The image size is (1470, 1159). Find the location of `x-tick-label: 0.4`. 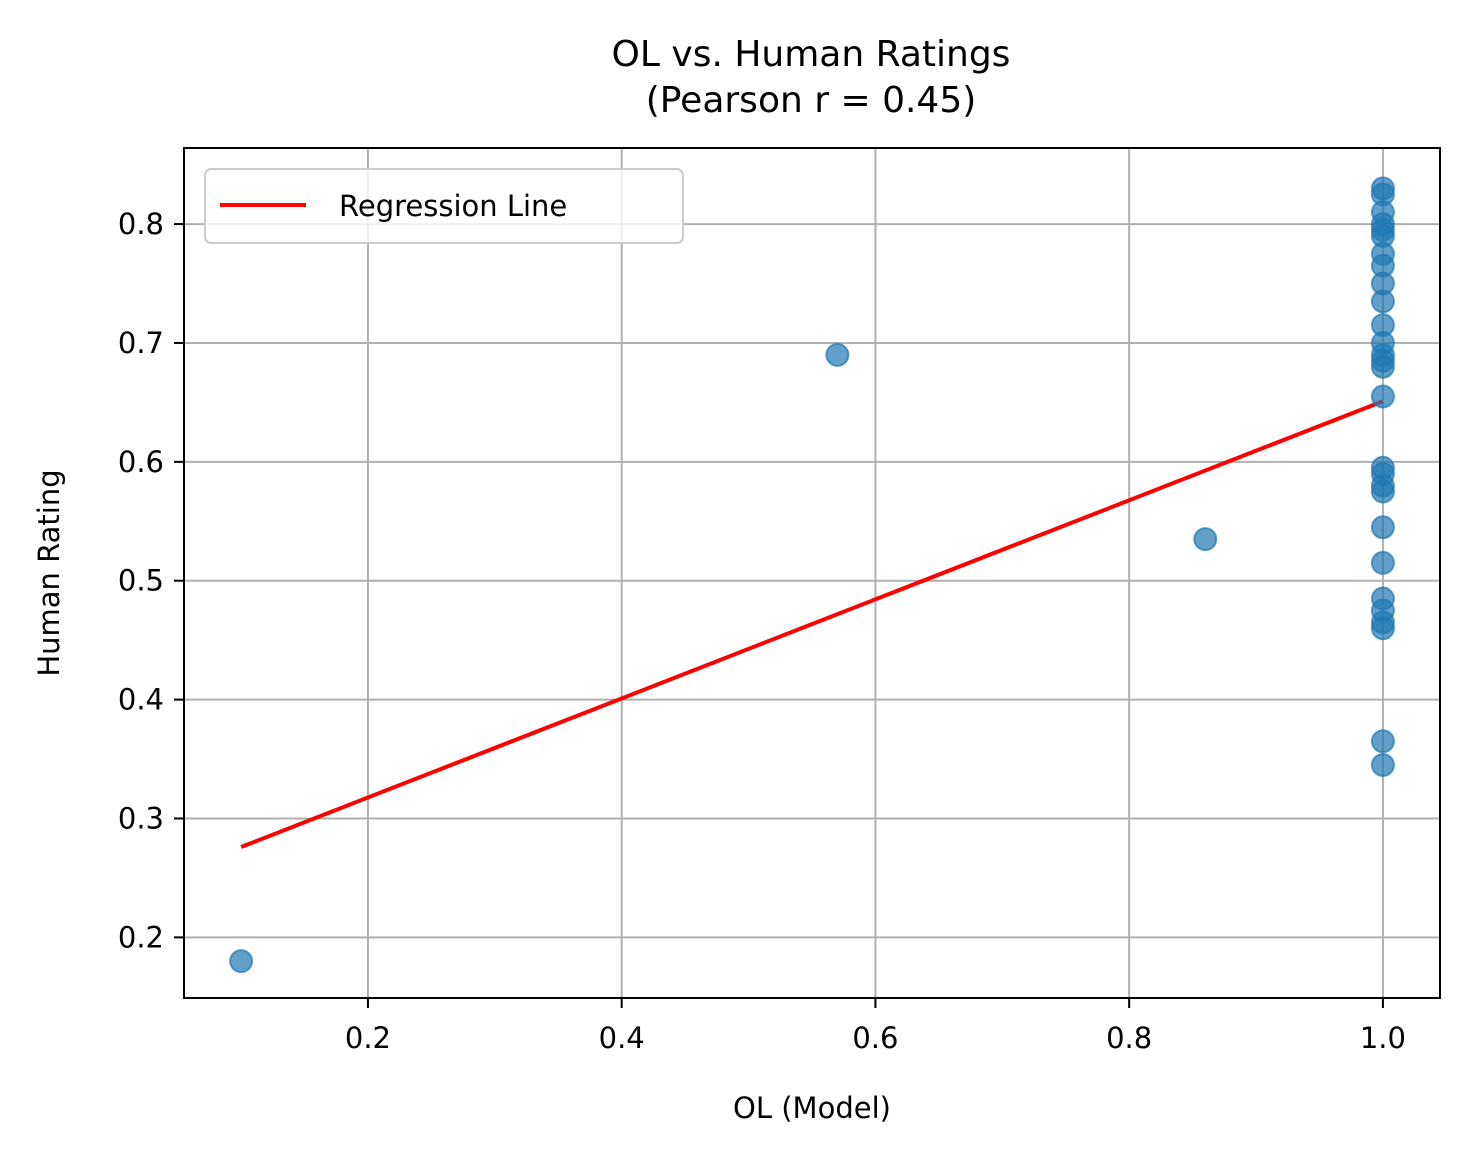

x-tick-label: 0.4 is located at coordinates (622, 1038).